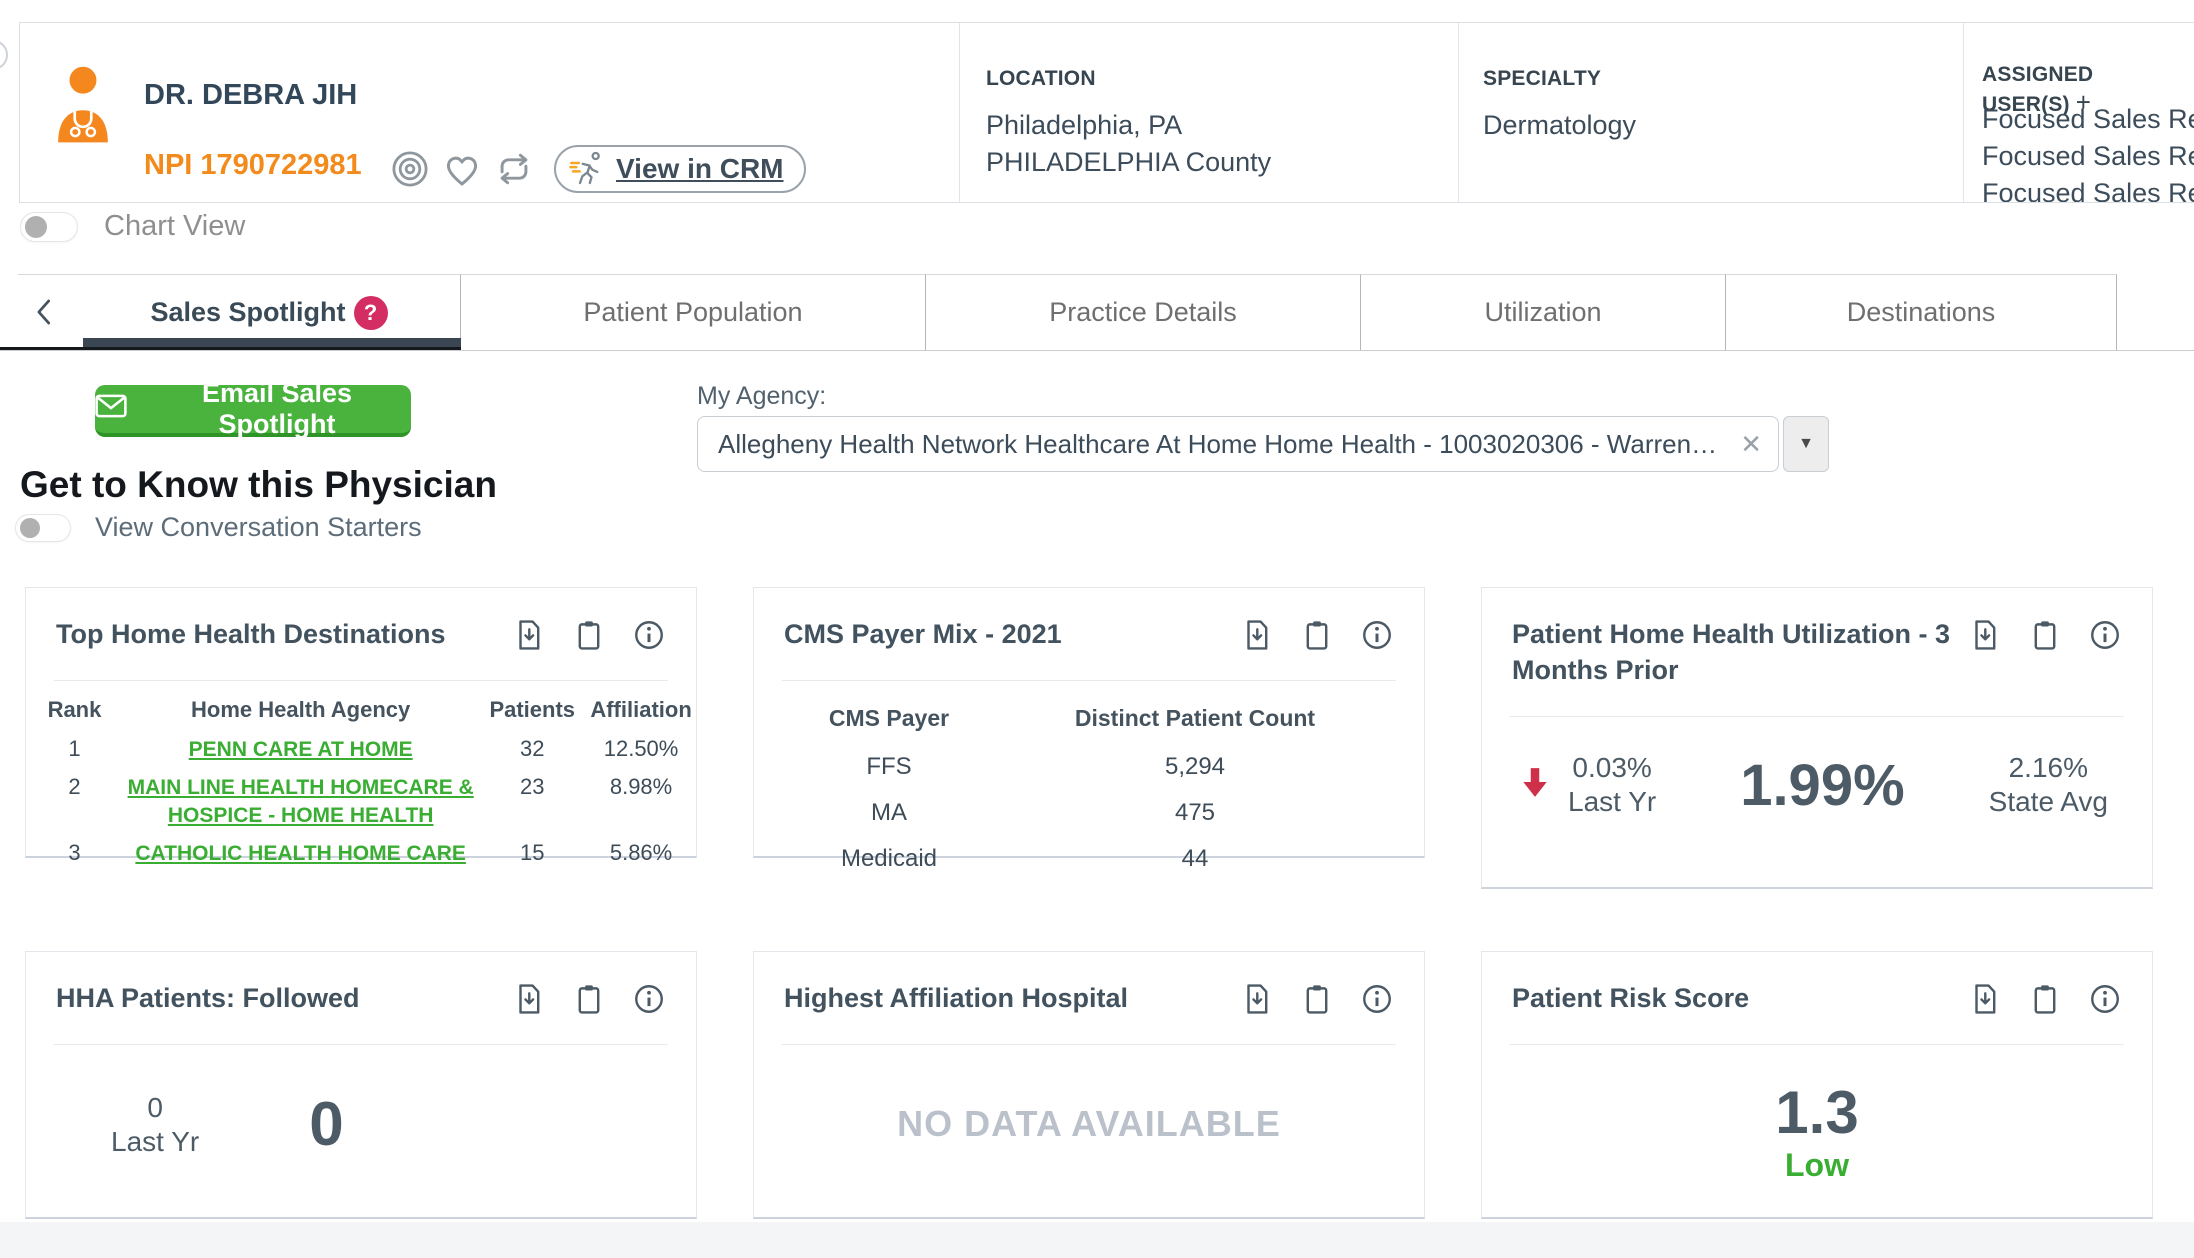 The image size is (2194, 1258). I want to click on chevron-down-icon: ▼, so click(1806, 443).